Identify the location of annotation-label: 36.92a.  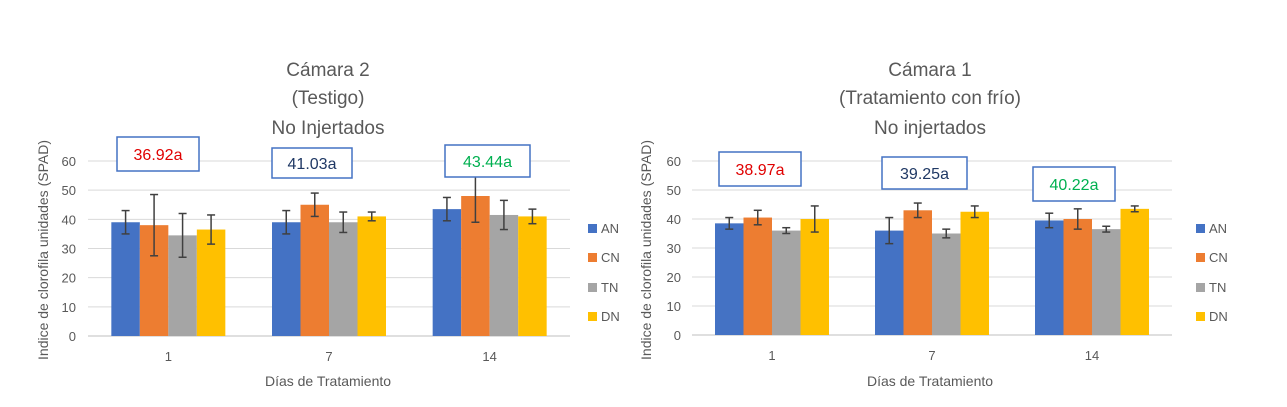
(158, 155).